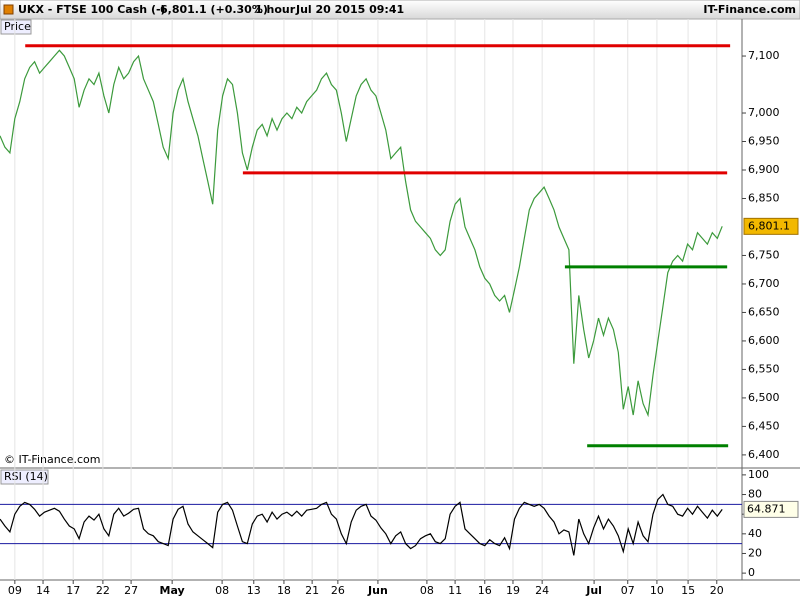 Image resolution: width=800 pixels, height=600 pixels. Describe the element at coordinates (542, 590) in the screenshot. I see `x-tick-label: 24` at that location.